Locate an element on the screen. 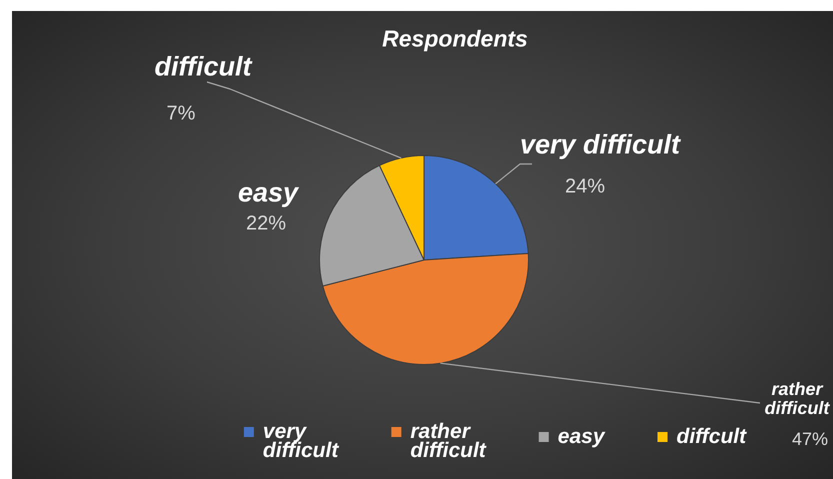 The height and width of the screenshot is (479, 833). legend-label: diffcult is located at coordinates (712, 436).